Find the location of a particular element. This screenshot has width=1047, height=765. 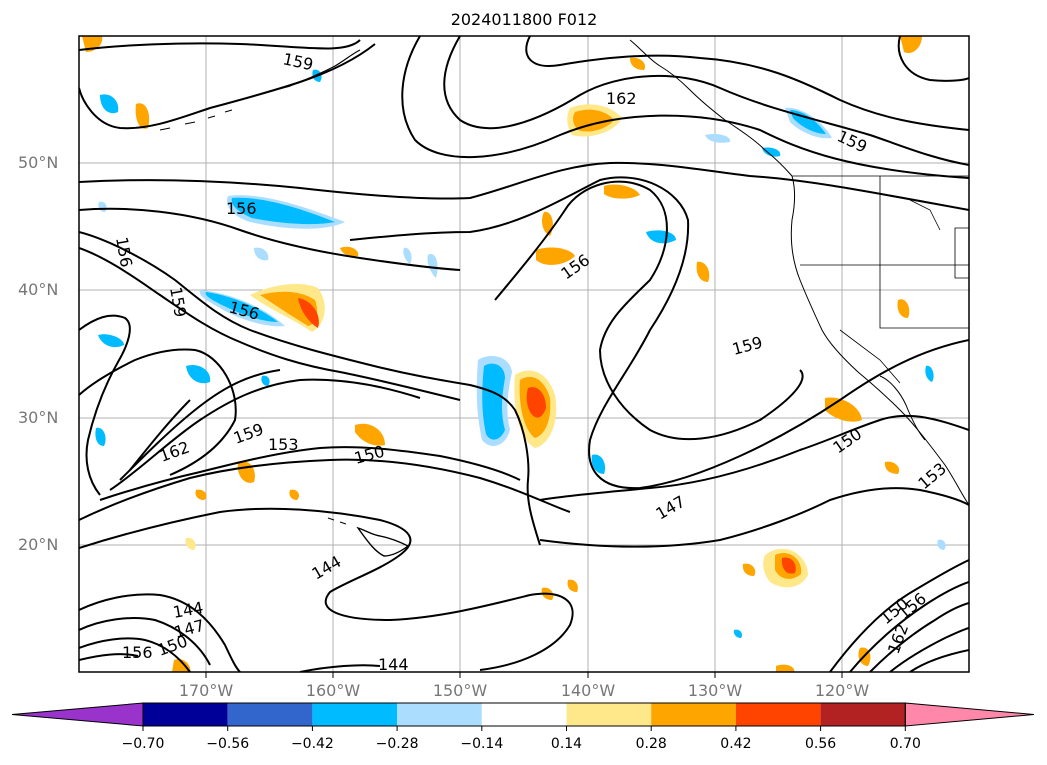

colorbar-tick-label: 0.42 is located at coordinates (736, 744).